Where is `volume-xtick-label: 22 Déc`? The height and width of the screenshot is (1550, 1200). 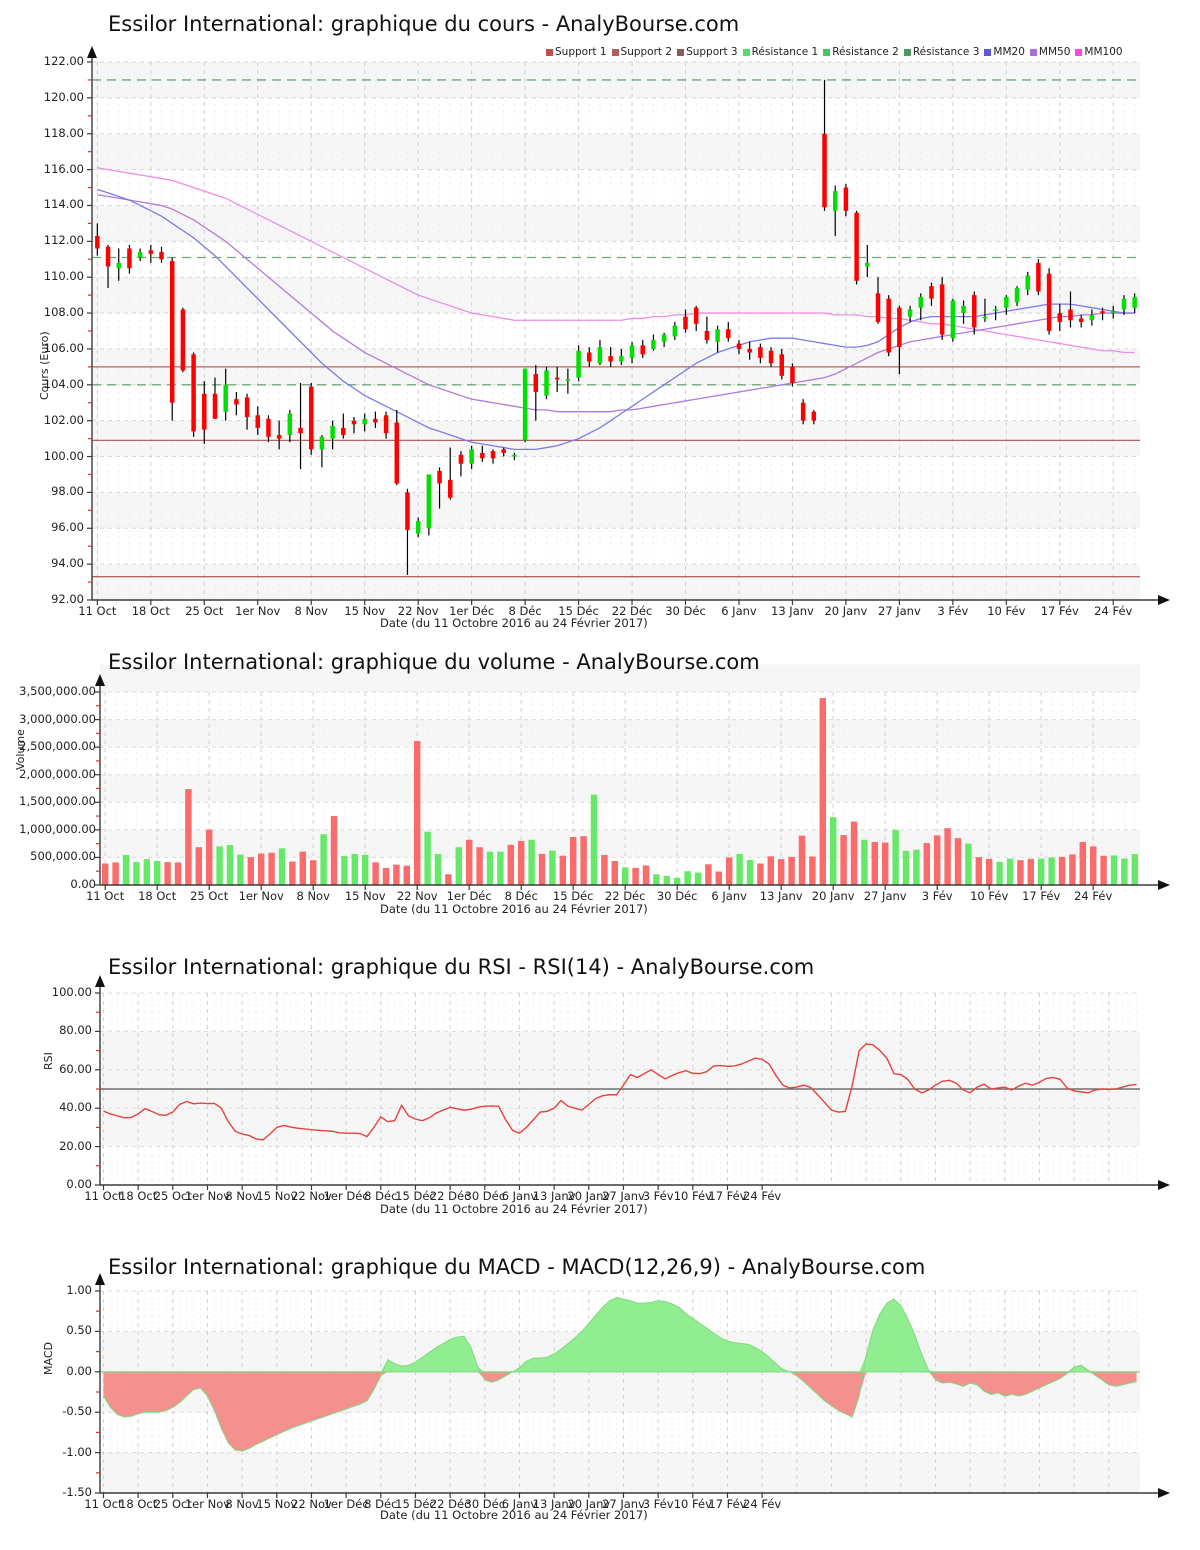
volume-xtick-label: 22 Déc is located at coordinates (625, 896).